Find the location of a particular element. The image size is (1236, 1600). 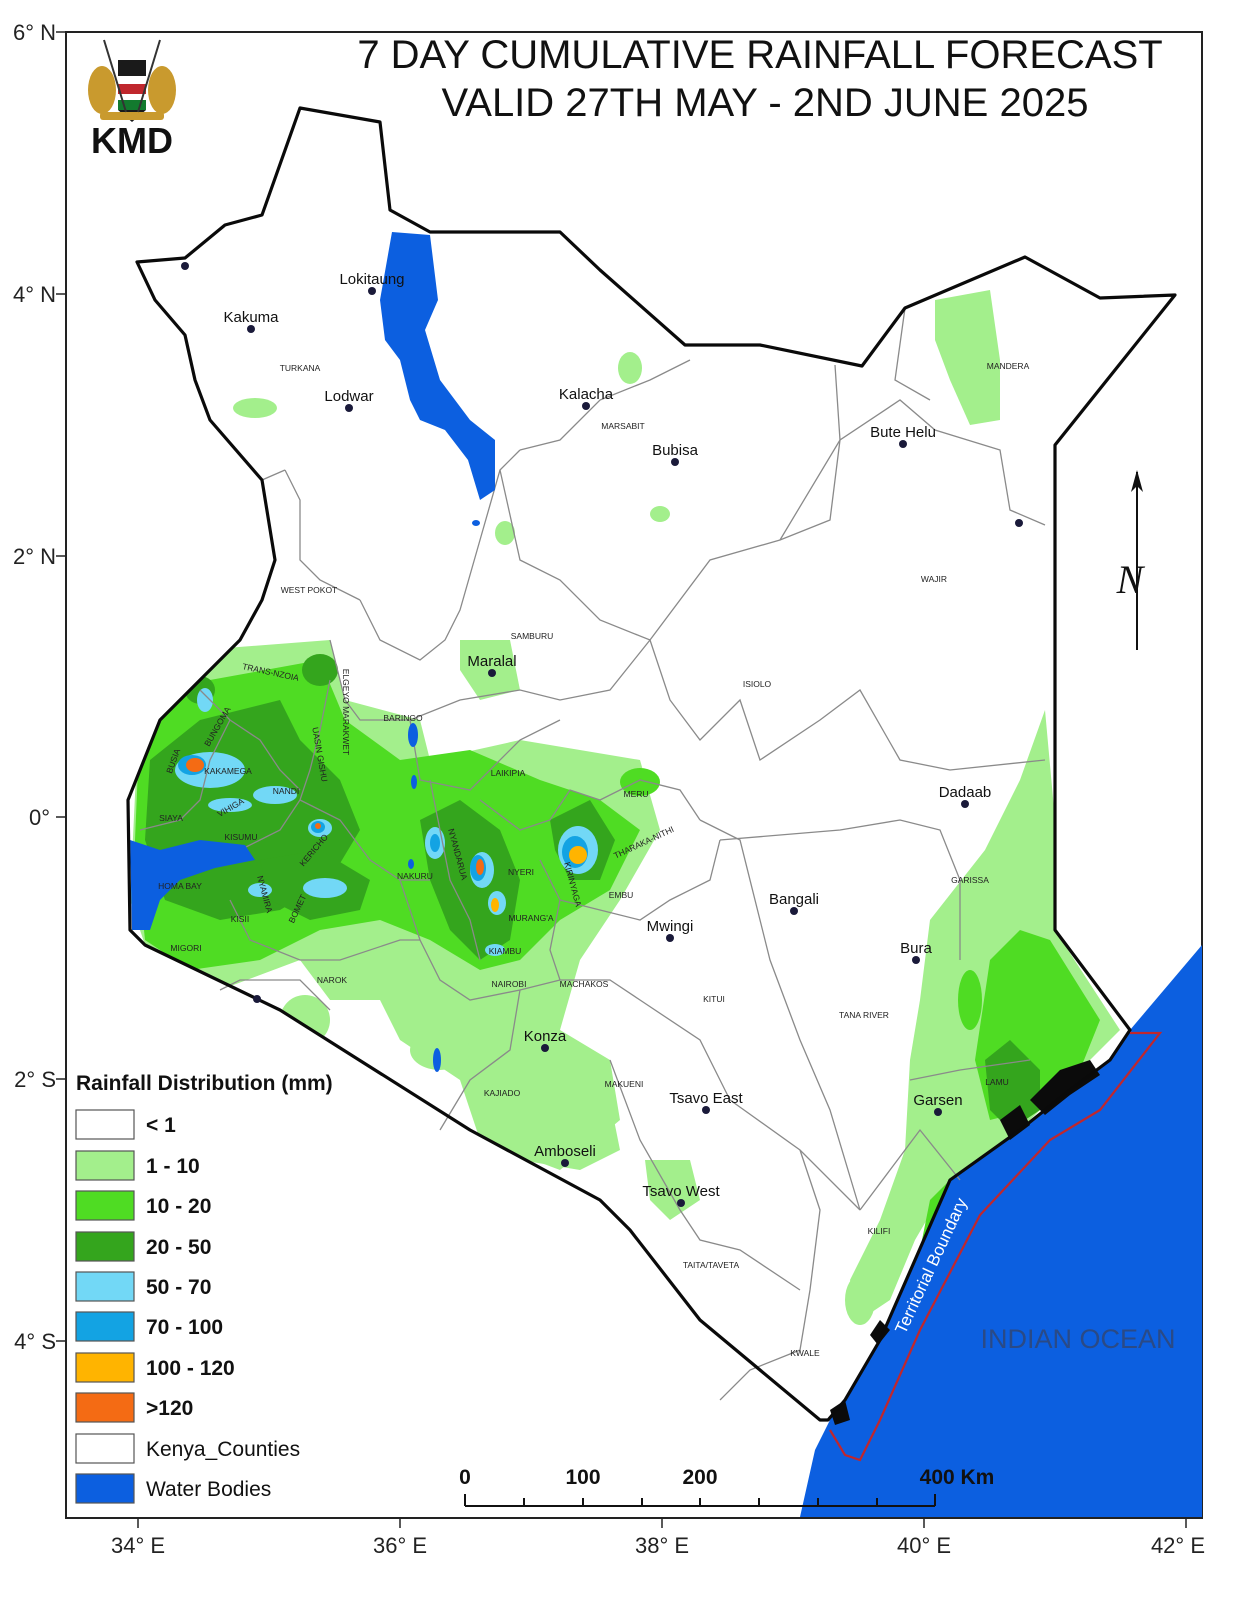

county-label: TURKANA is located at coordinates (300, 368).